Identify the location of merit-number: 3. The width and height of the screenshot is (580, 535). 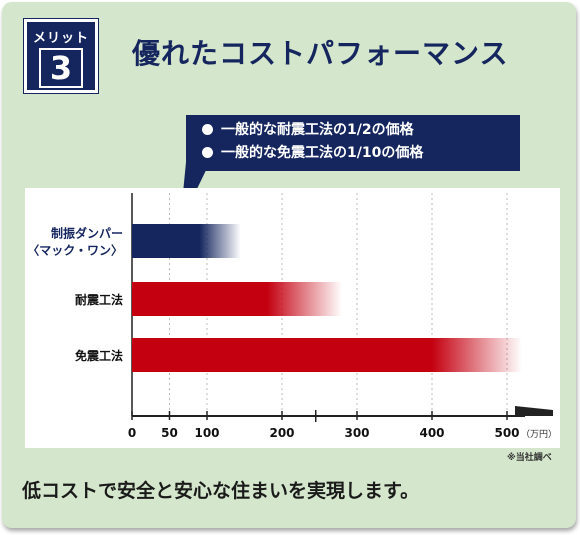
(61, 68).